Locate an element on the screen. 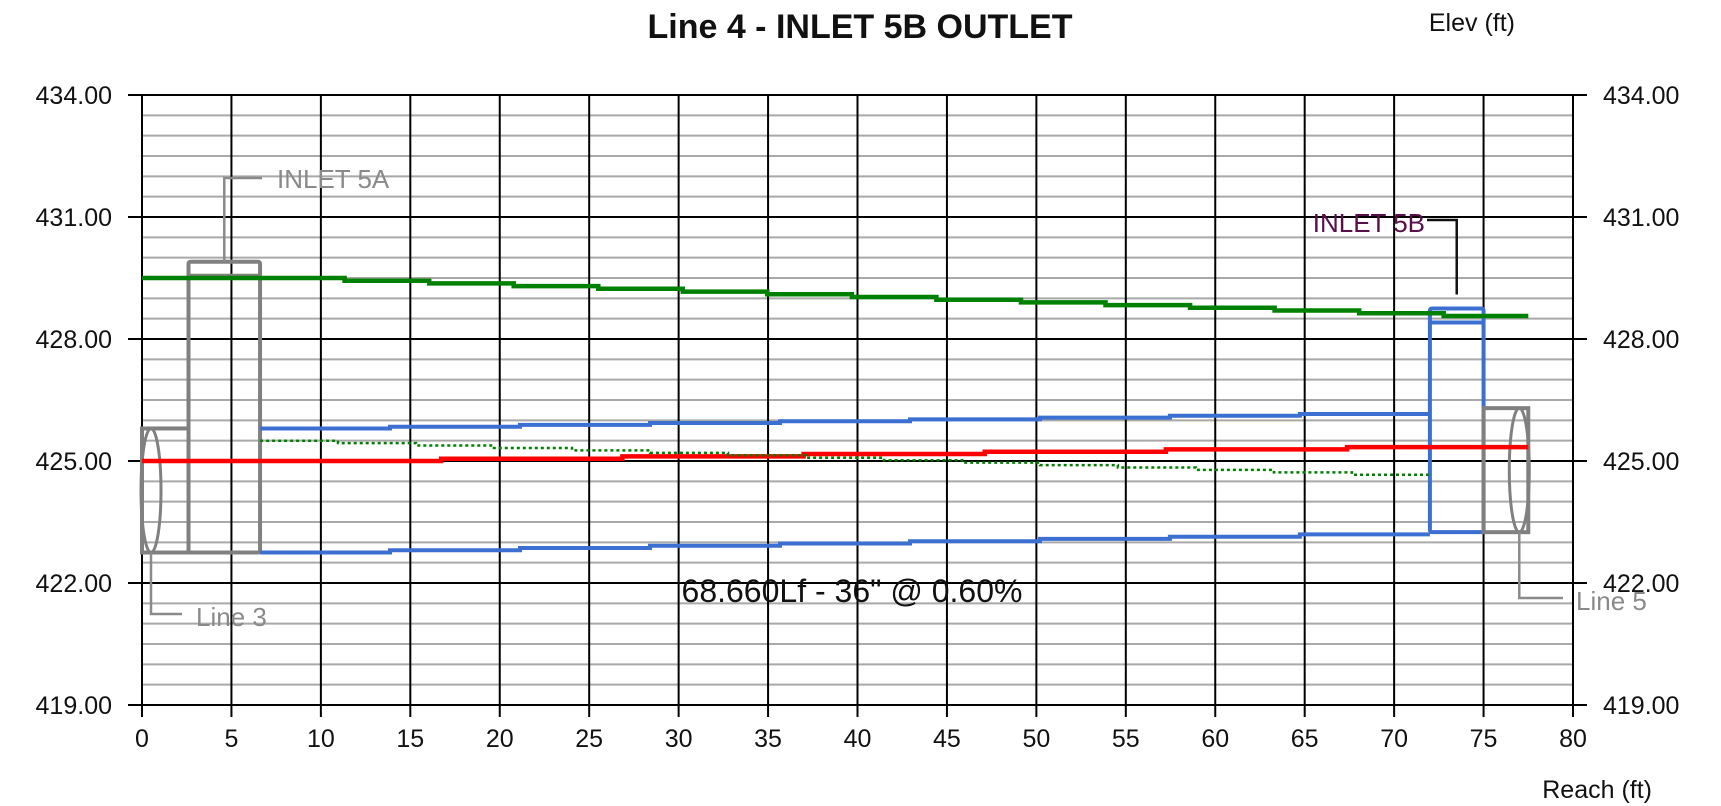 The width and height of the screenshot is (1721, 806). structure-label: Line 3 is located at coordinates (231, 617).